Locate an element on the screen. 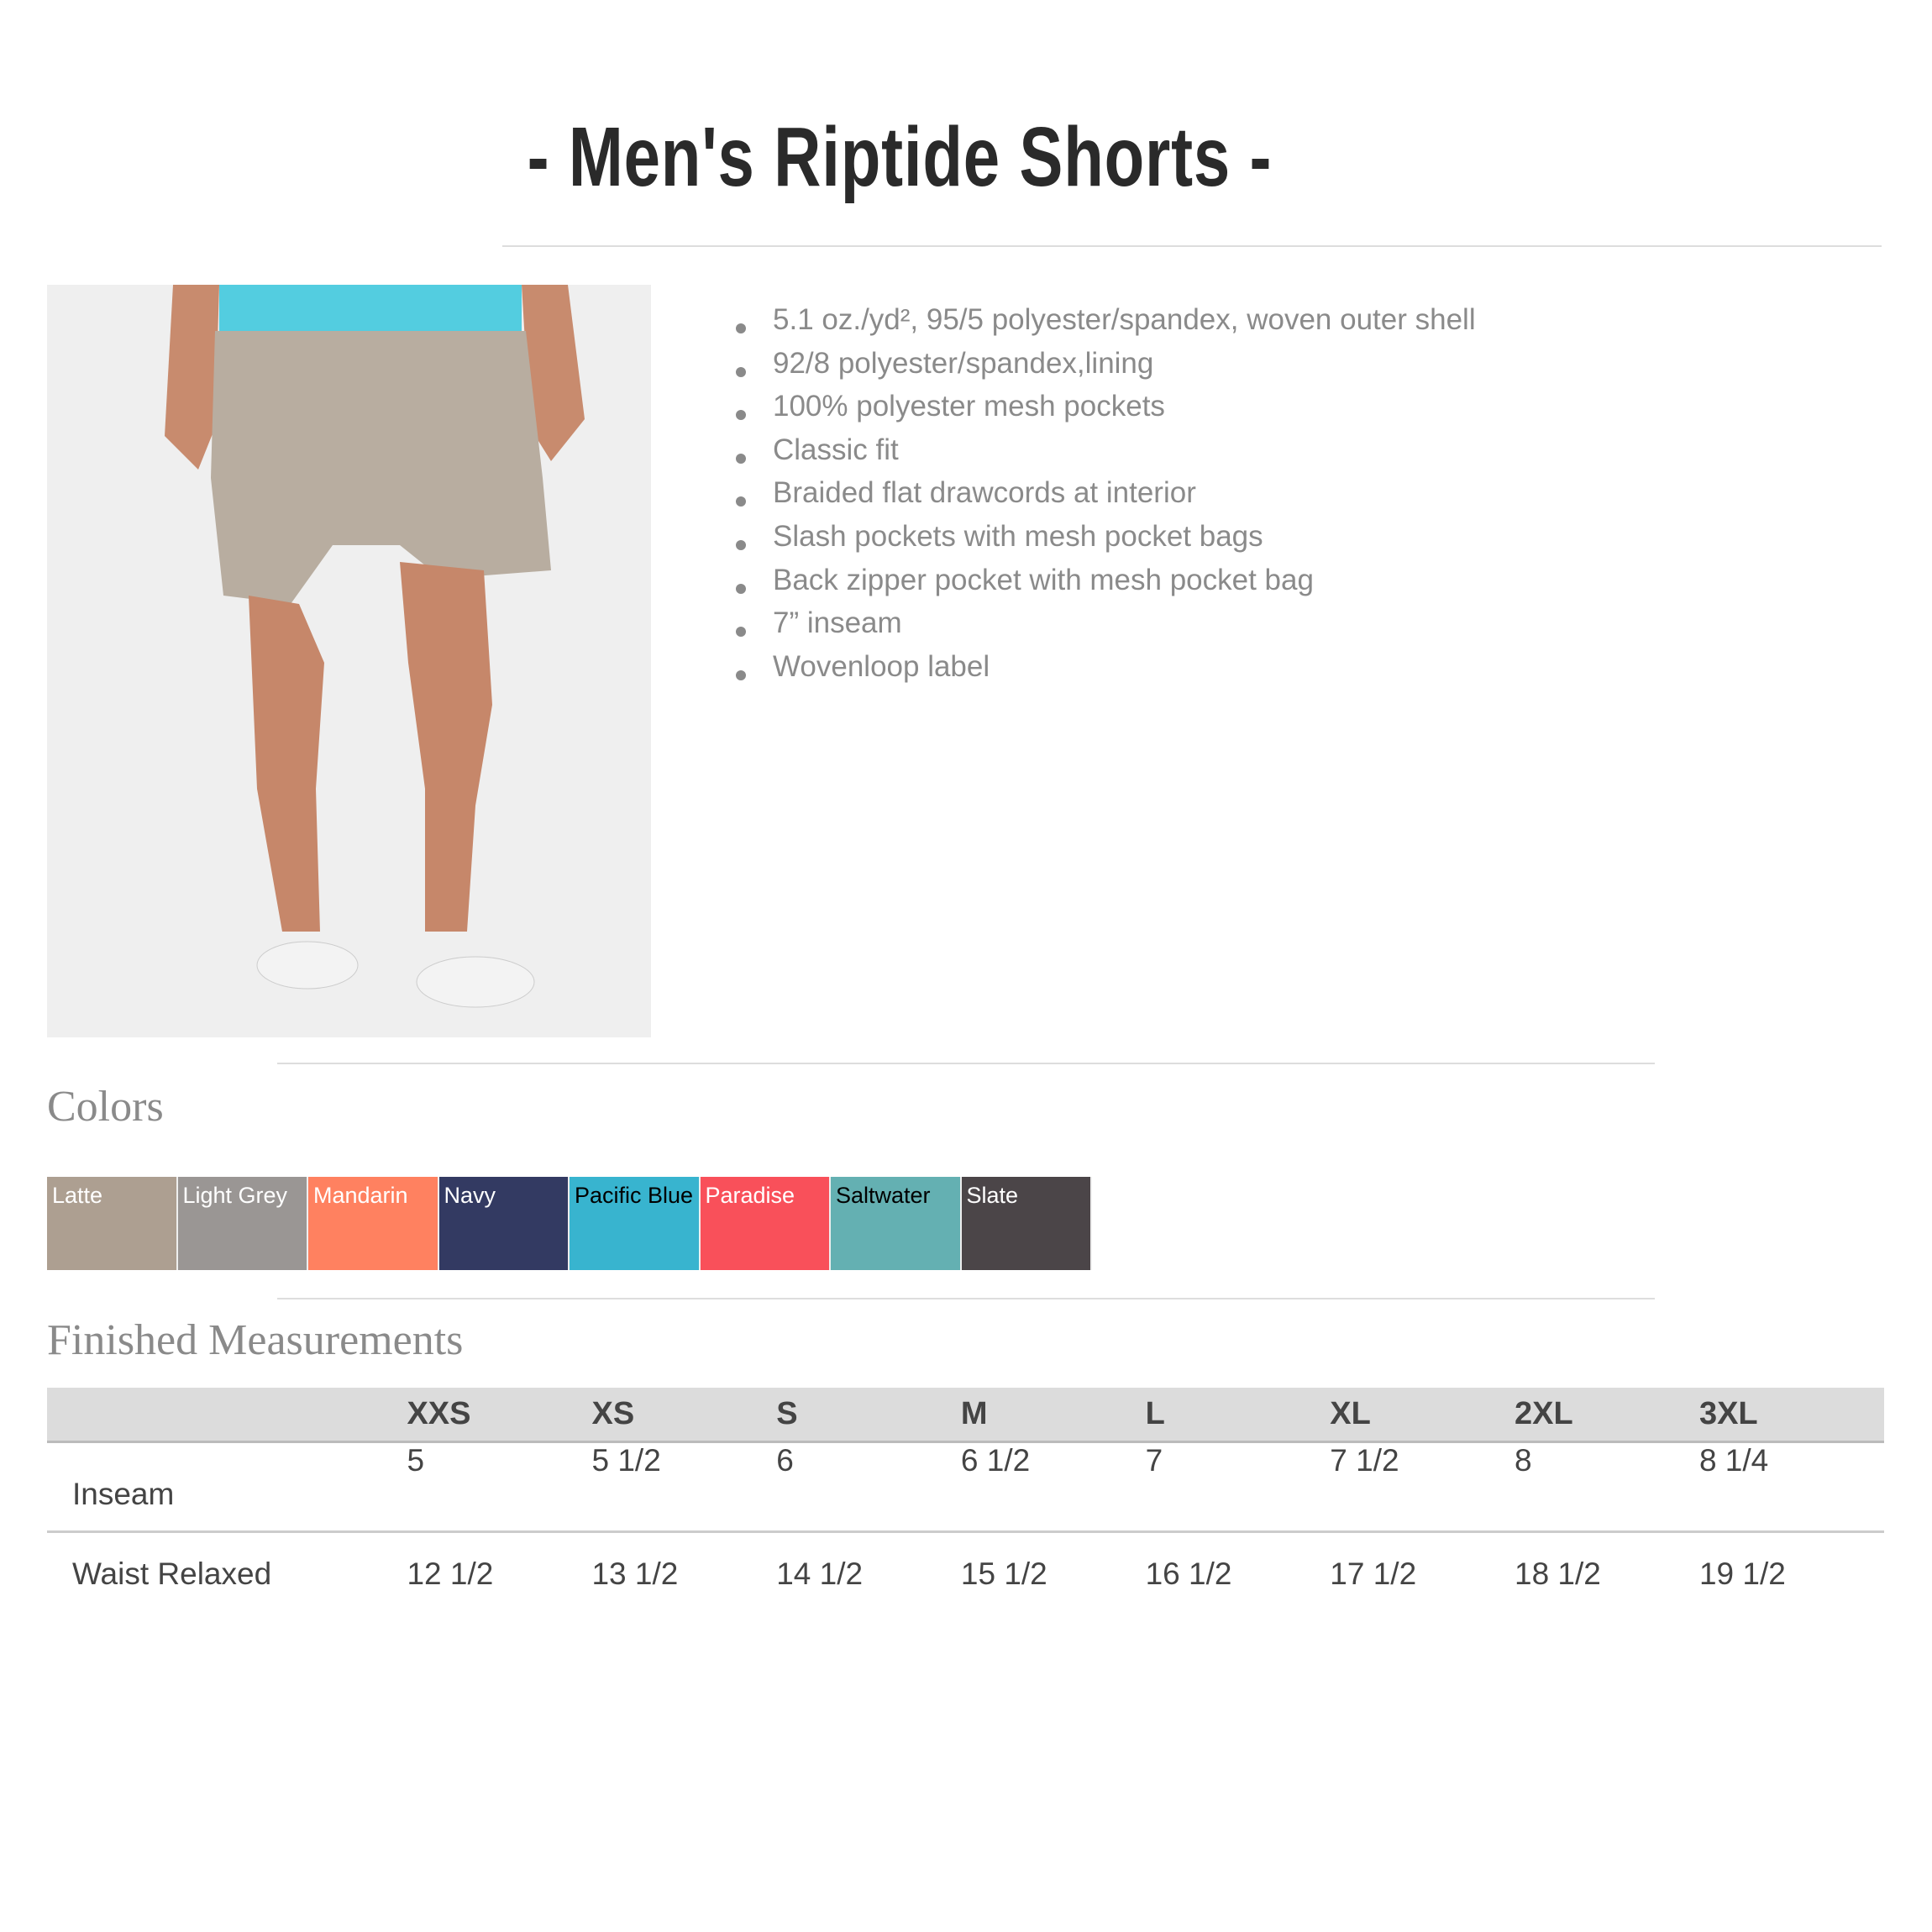 This screenshot has width=1932, height=1932. measurement-cell: 14 1/2 is located at coordinates (820, 1573).